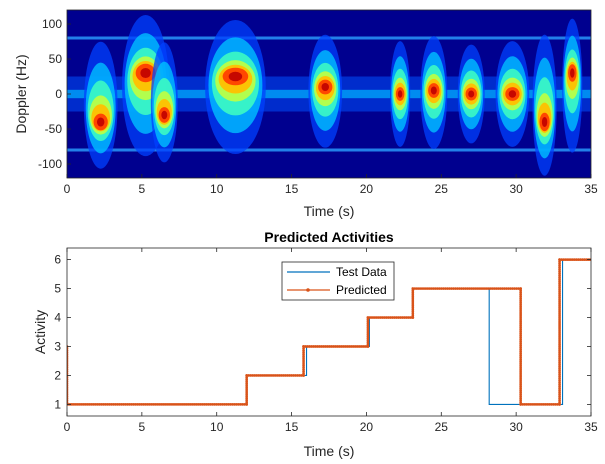 This screenshot has height=464, width=605. Describe the element at coordinates (292, 189) in the screenshot. I see `spectrogram-xtick-label: 15` at that location.